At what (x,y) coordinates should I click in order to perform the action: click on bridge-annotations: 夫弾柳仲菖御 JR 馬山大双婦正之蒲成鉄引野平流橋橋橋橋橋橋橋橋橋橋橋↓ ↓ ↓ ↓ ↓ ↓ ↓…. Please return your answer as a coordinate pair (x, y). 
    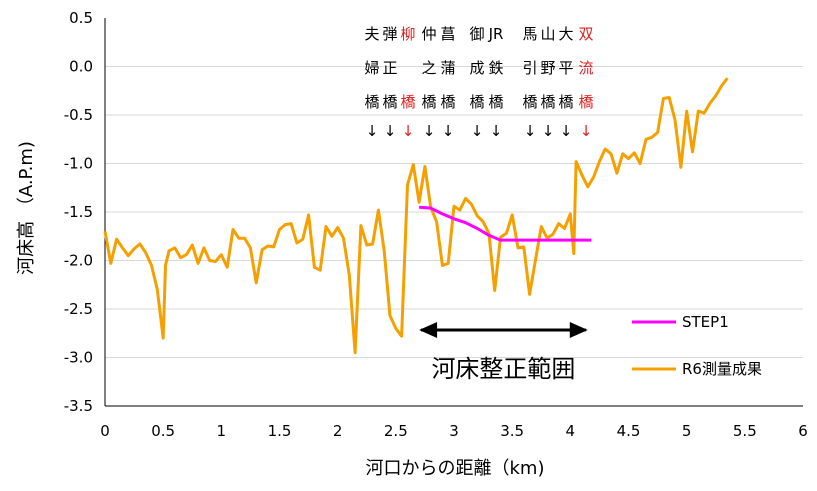
    Looking at the image, I should click on (478, 82).